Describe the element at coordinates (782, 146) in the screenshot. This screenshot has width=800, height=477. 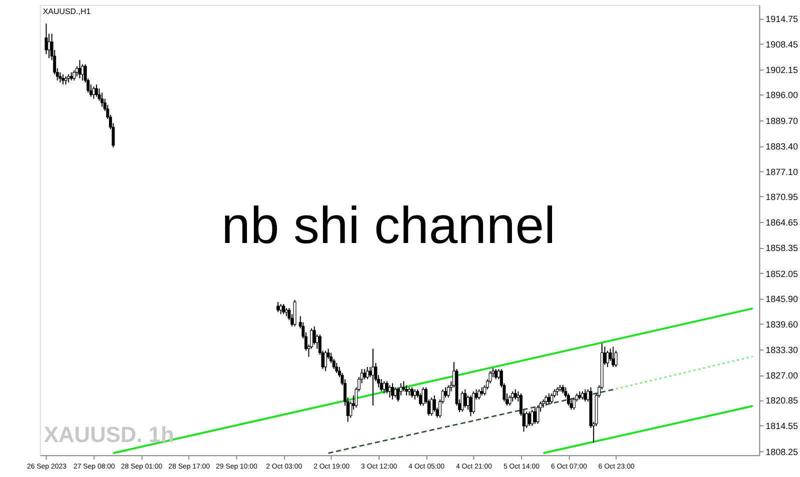
I see `y-tick-label: 1883.40` at that location.